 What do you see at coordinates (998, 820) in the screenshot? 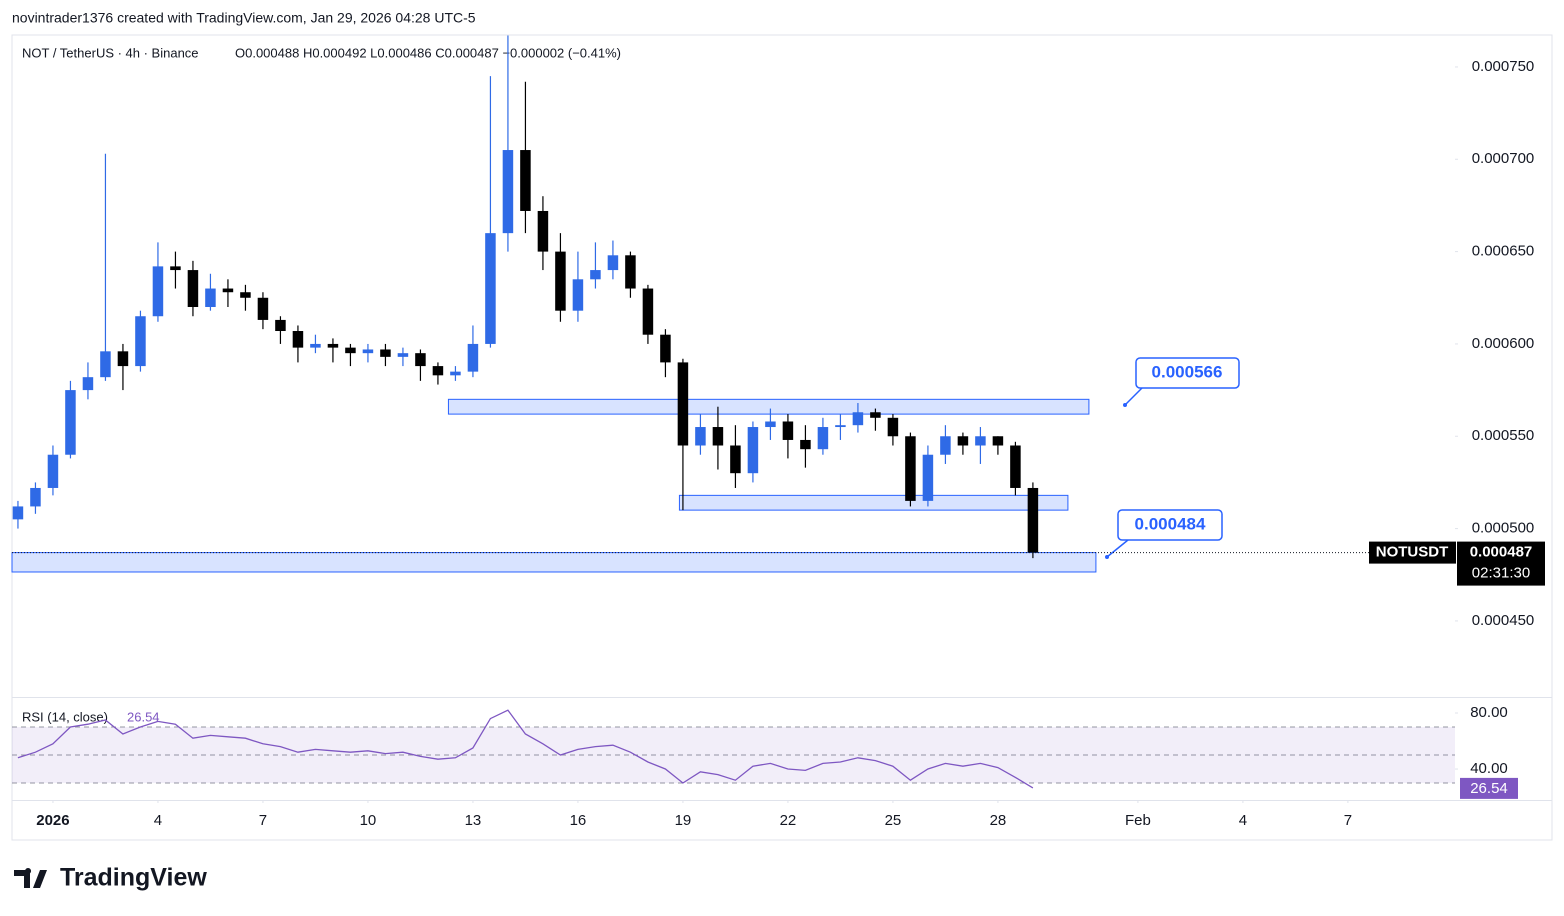
I see `x-tick-label: 28` at bounding box center [998, 820].